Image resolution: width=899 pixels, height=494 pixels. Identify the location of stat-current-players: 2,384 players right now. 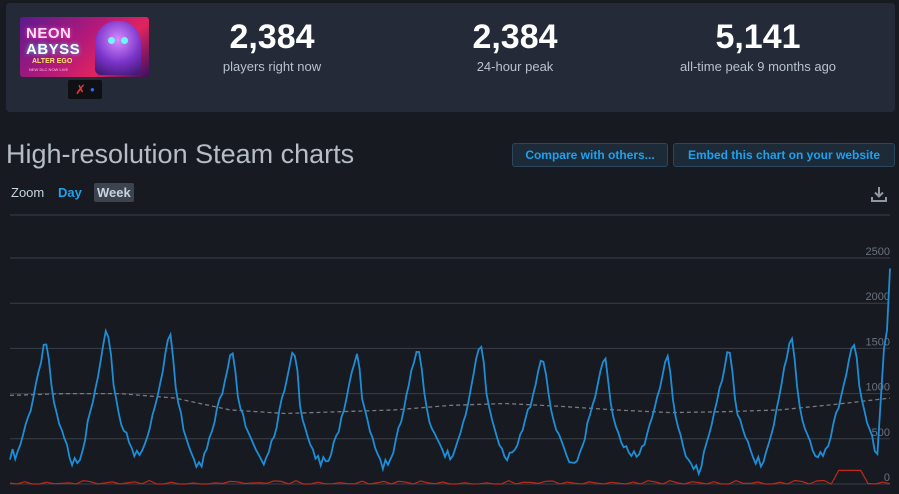
(272, 45).